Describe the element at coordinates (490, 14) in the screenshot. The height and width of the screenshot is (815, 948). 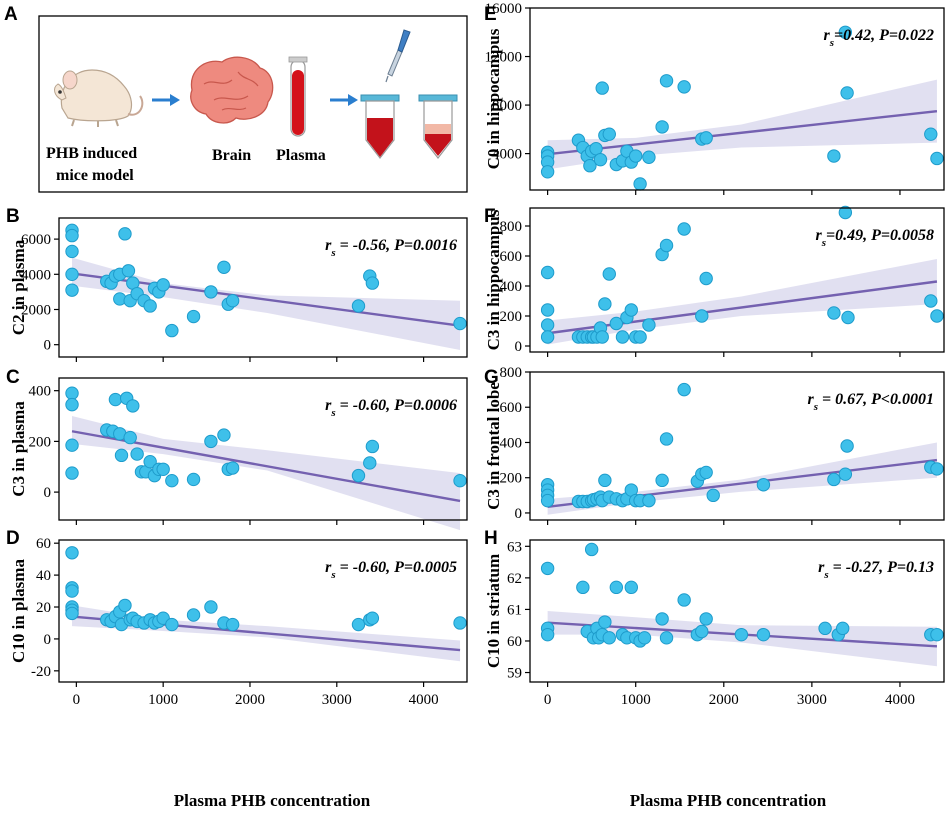
I see `panel-label-e: E` at that location.